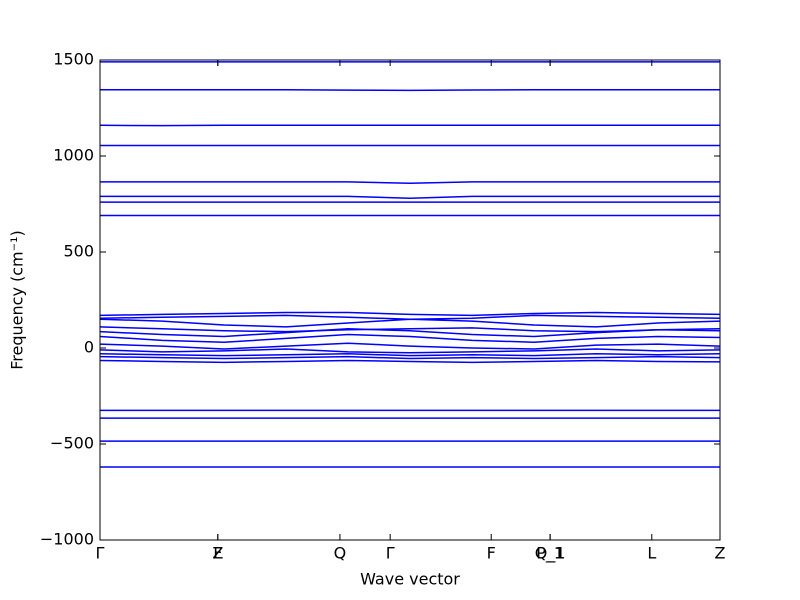  I want to click on y-tick-label: −1000, so click(67, 539).